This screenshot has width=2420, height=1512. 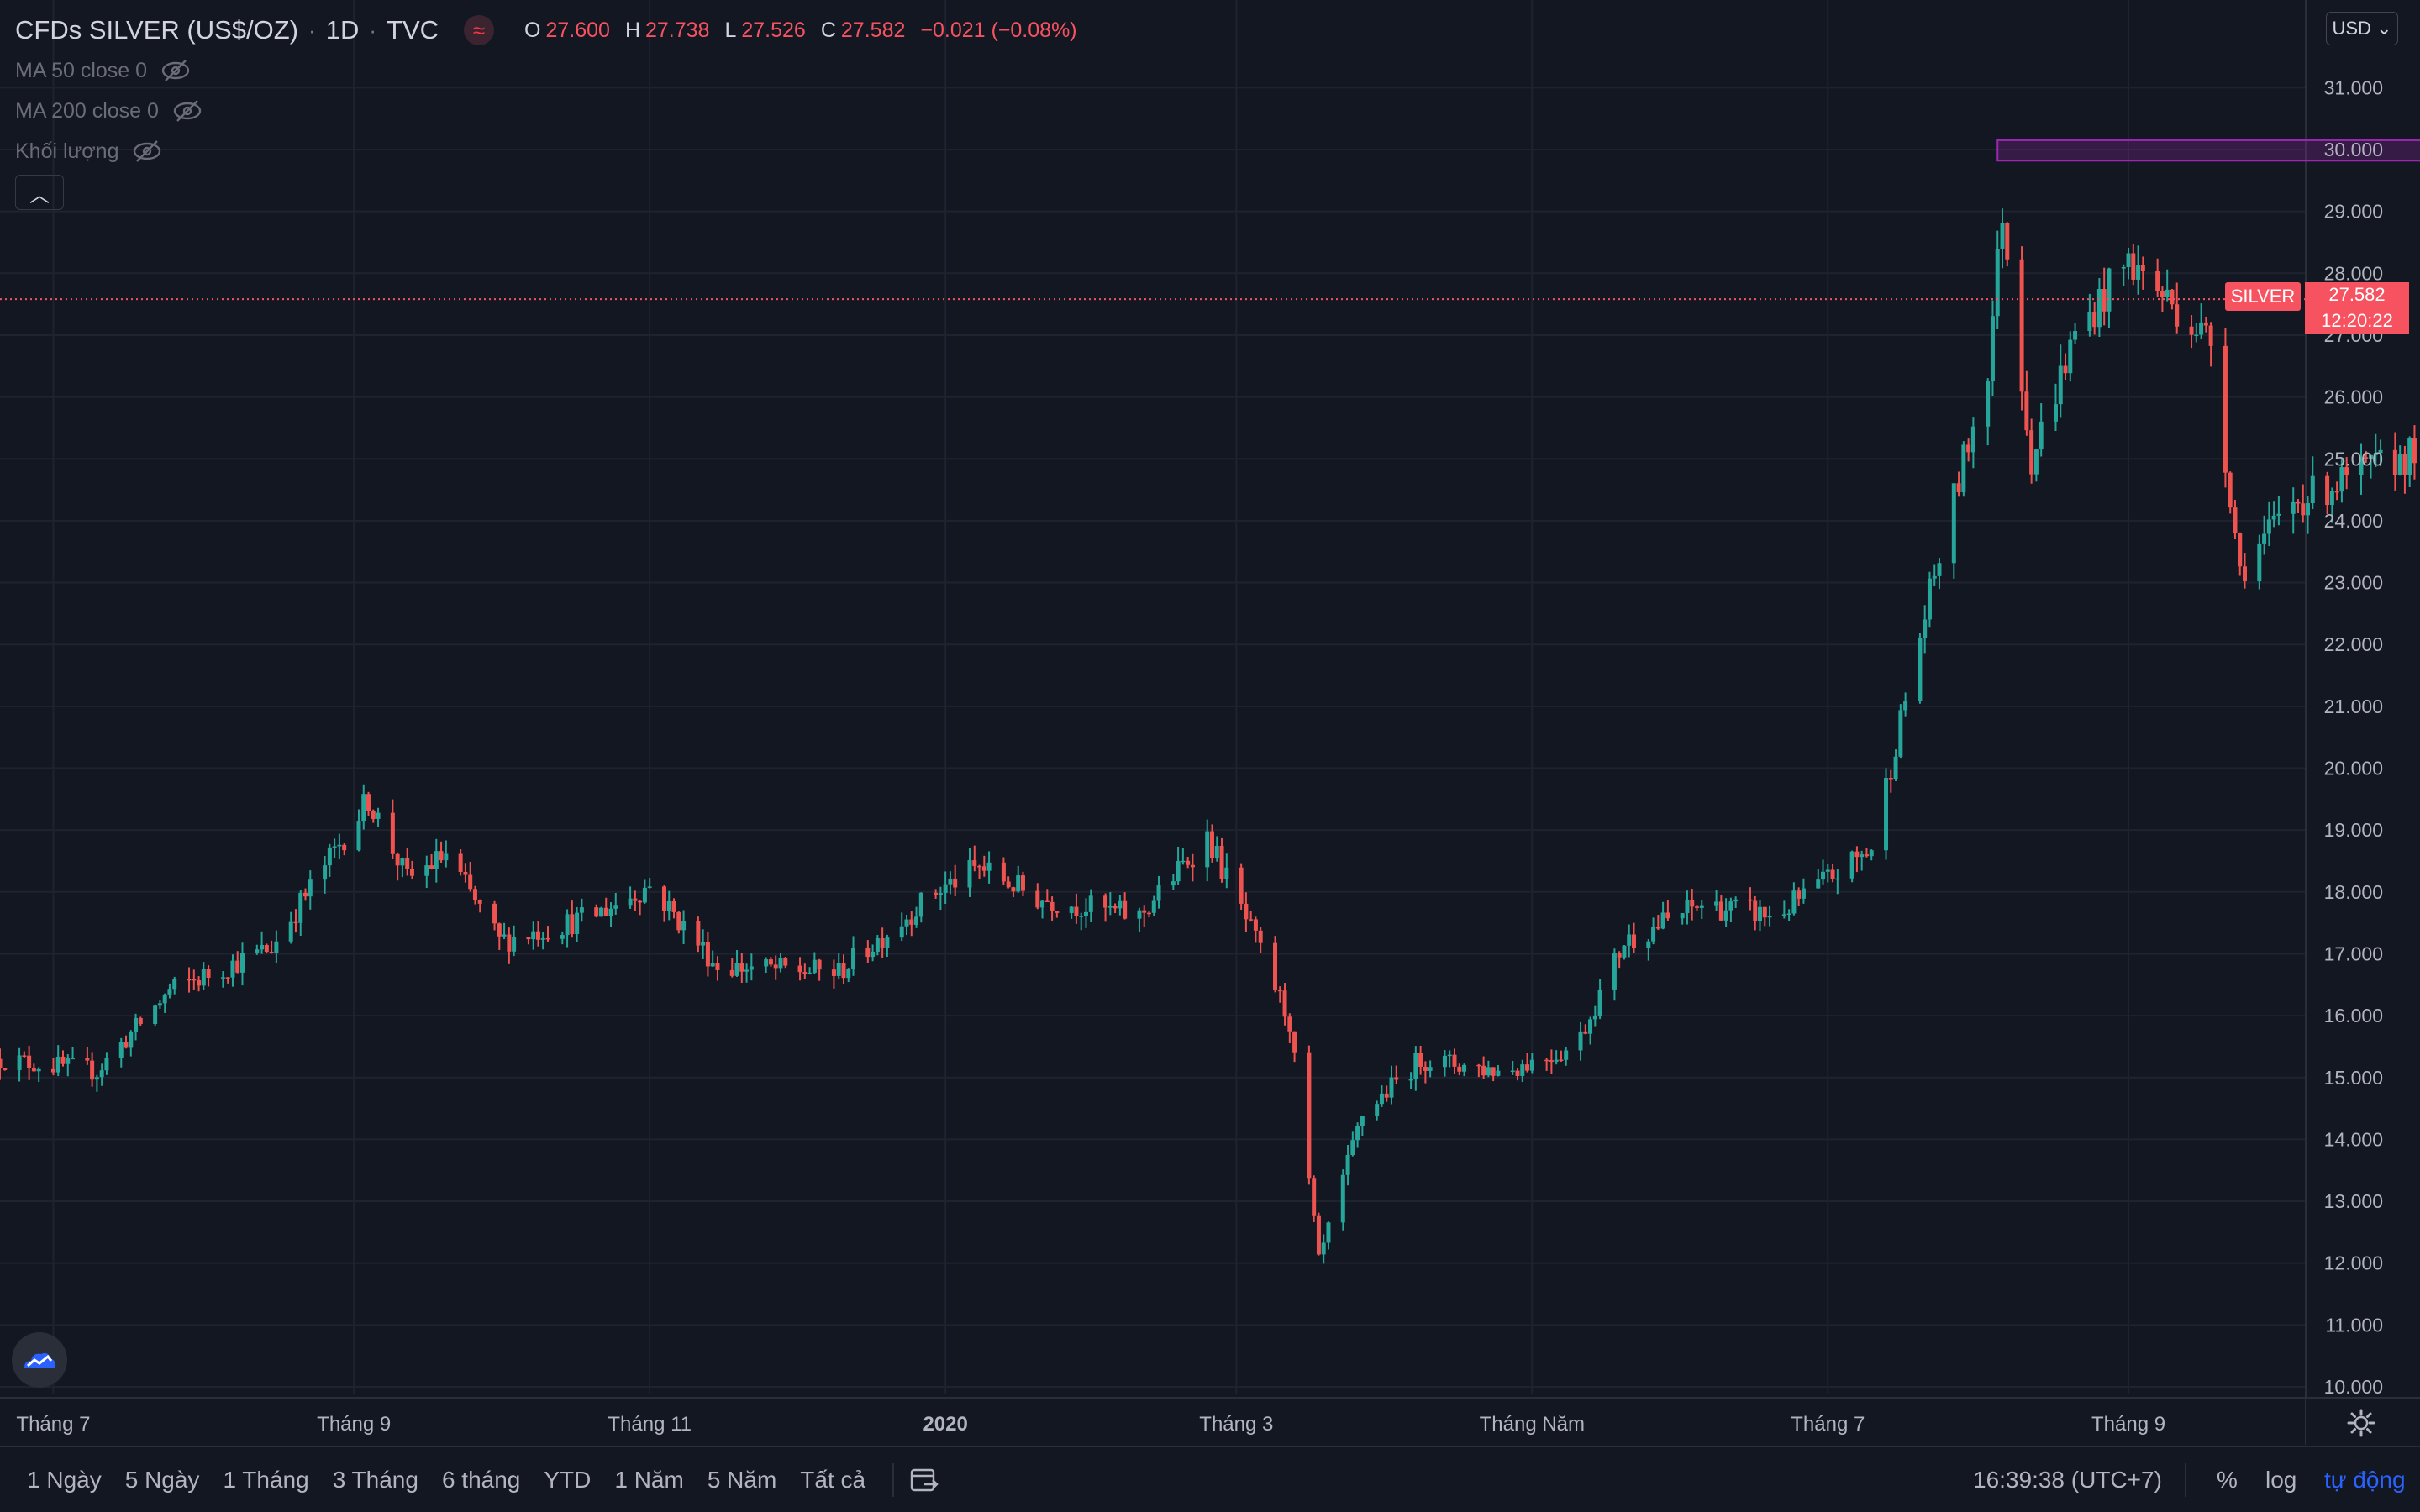 I want to click on price-tick-label: 26.000, so click(x=2353, y=397).